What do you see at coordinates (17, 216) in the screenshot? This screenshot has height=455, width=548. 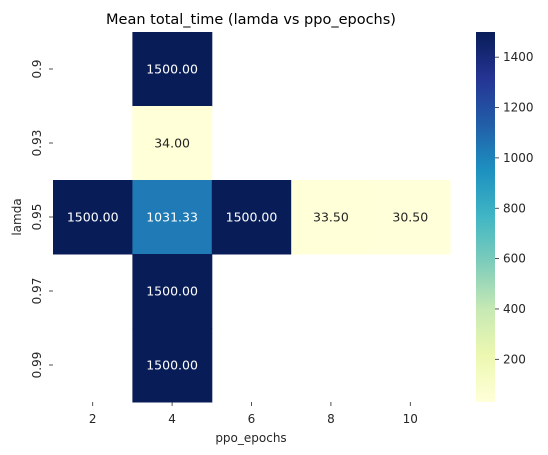 I see `y-axis-label: lamda` at bounding box center [17, 216].